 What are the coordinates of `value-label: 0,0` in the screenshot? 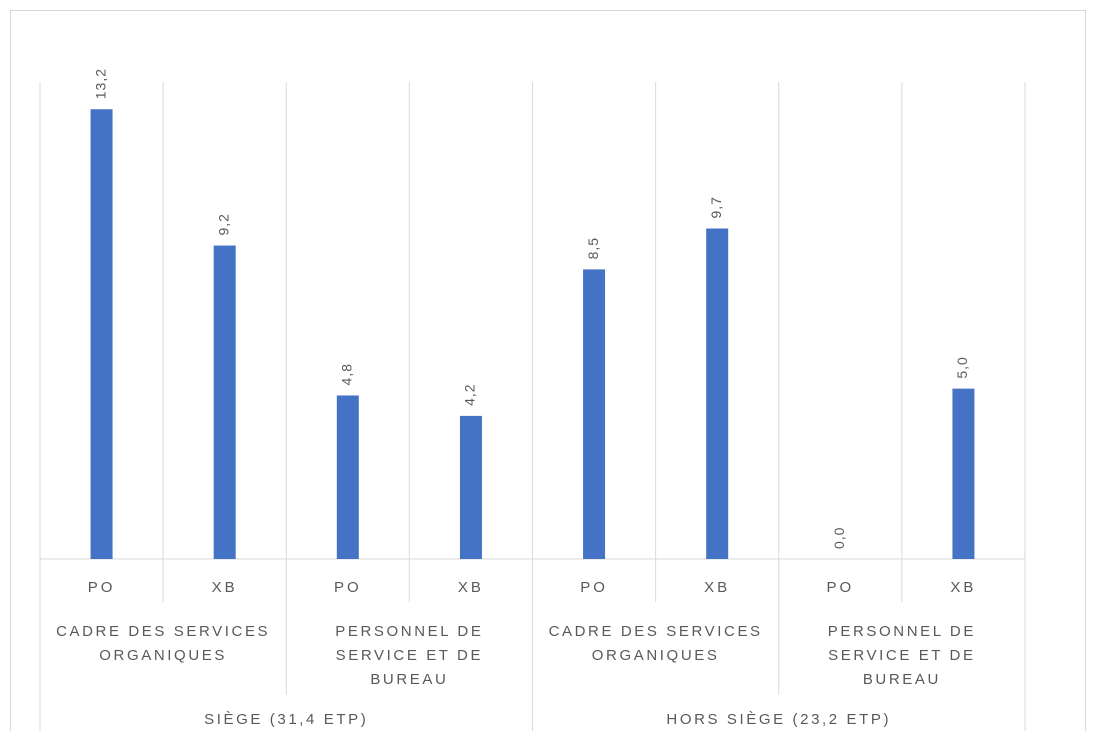 It's located at (839, 538).